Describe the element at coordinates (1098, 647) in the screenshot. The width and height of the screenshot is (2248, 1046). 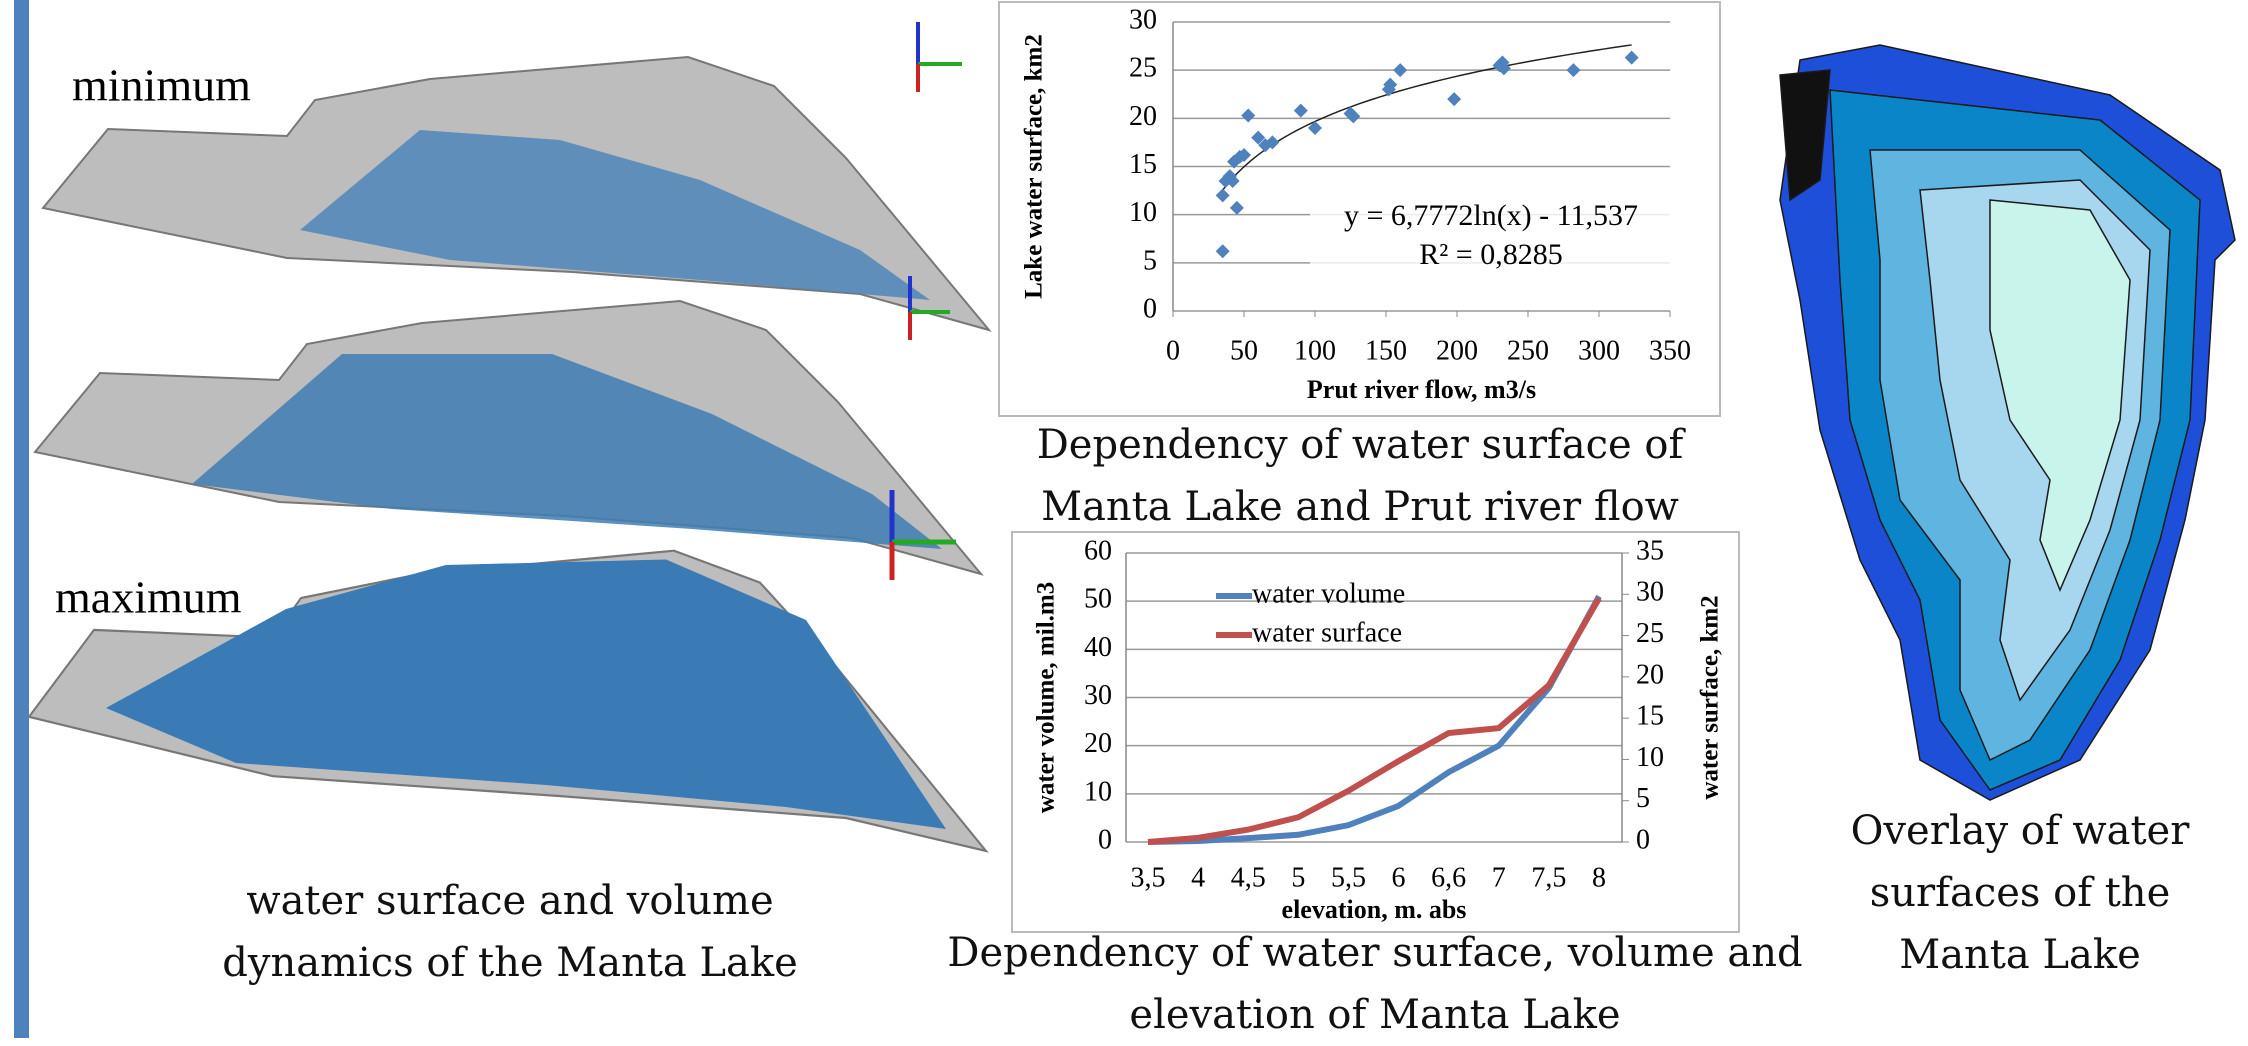
I see `y-tick-label: 40` at that location.